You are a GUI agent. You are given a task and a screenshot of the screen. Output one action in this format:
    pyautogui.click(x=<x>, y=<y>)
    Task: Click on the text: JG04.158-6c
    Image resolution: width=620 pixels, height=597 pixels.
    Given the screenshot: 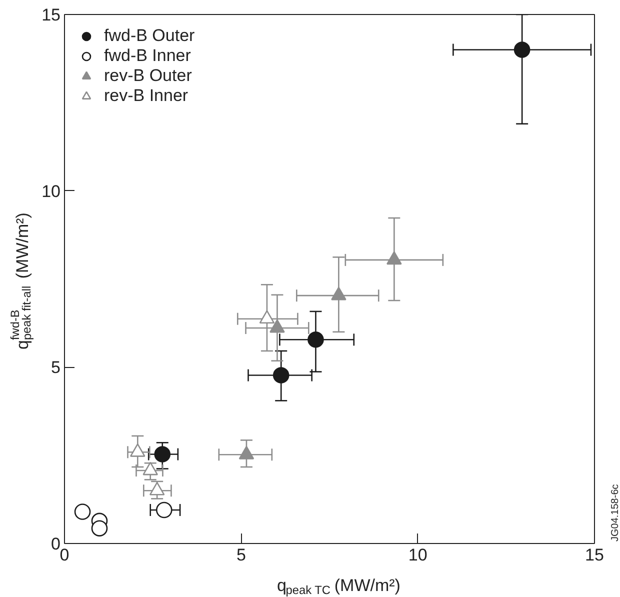 What is the action you would take?
    pyautogui.click(x=615, y=513)
    